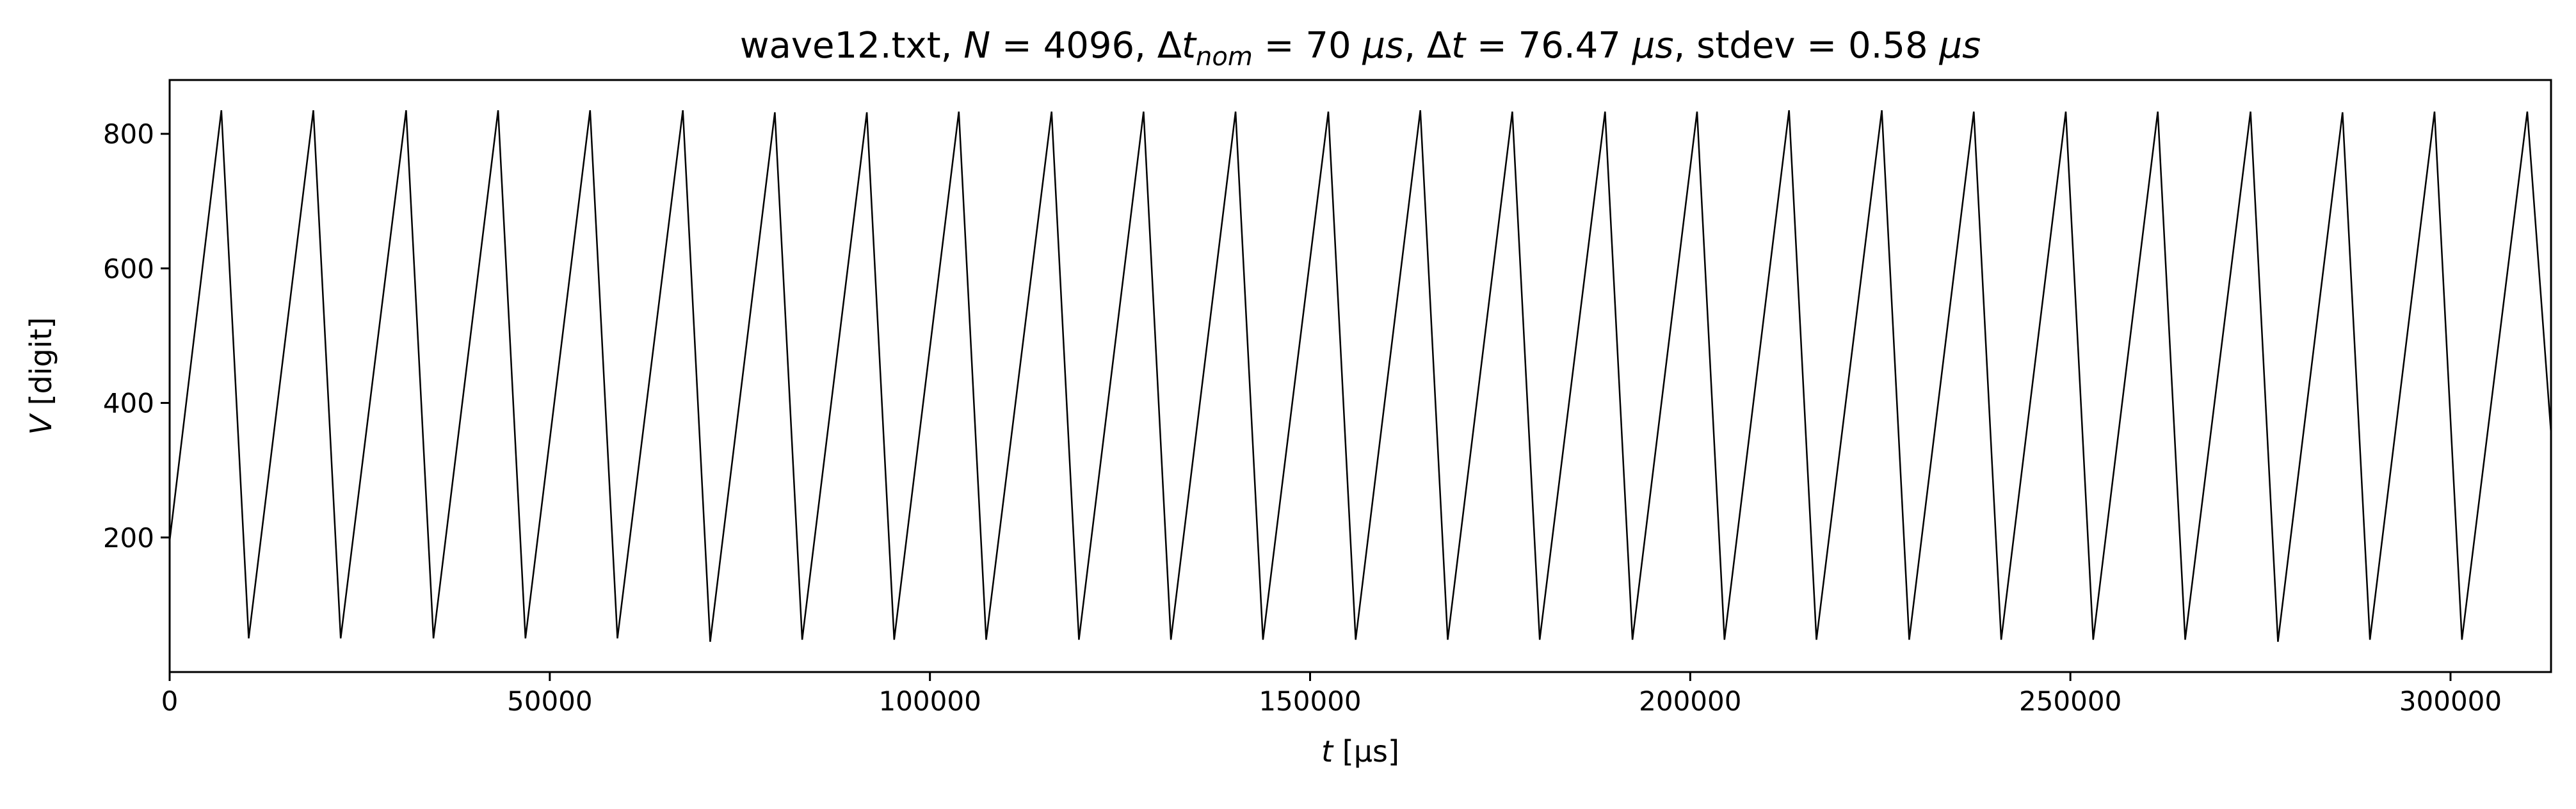 The height and width of the screenshot is (809, 2576). Describe the element at coordinates (128, 403) in the screenshot. I see `y-tick-label: 400` at that location.